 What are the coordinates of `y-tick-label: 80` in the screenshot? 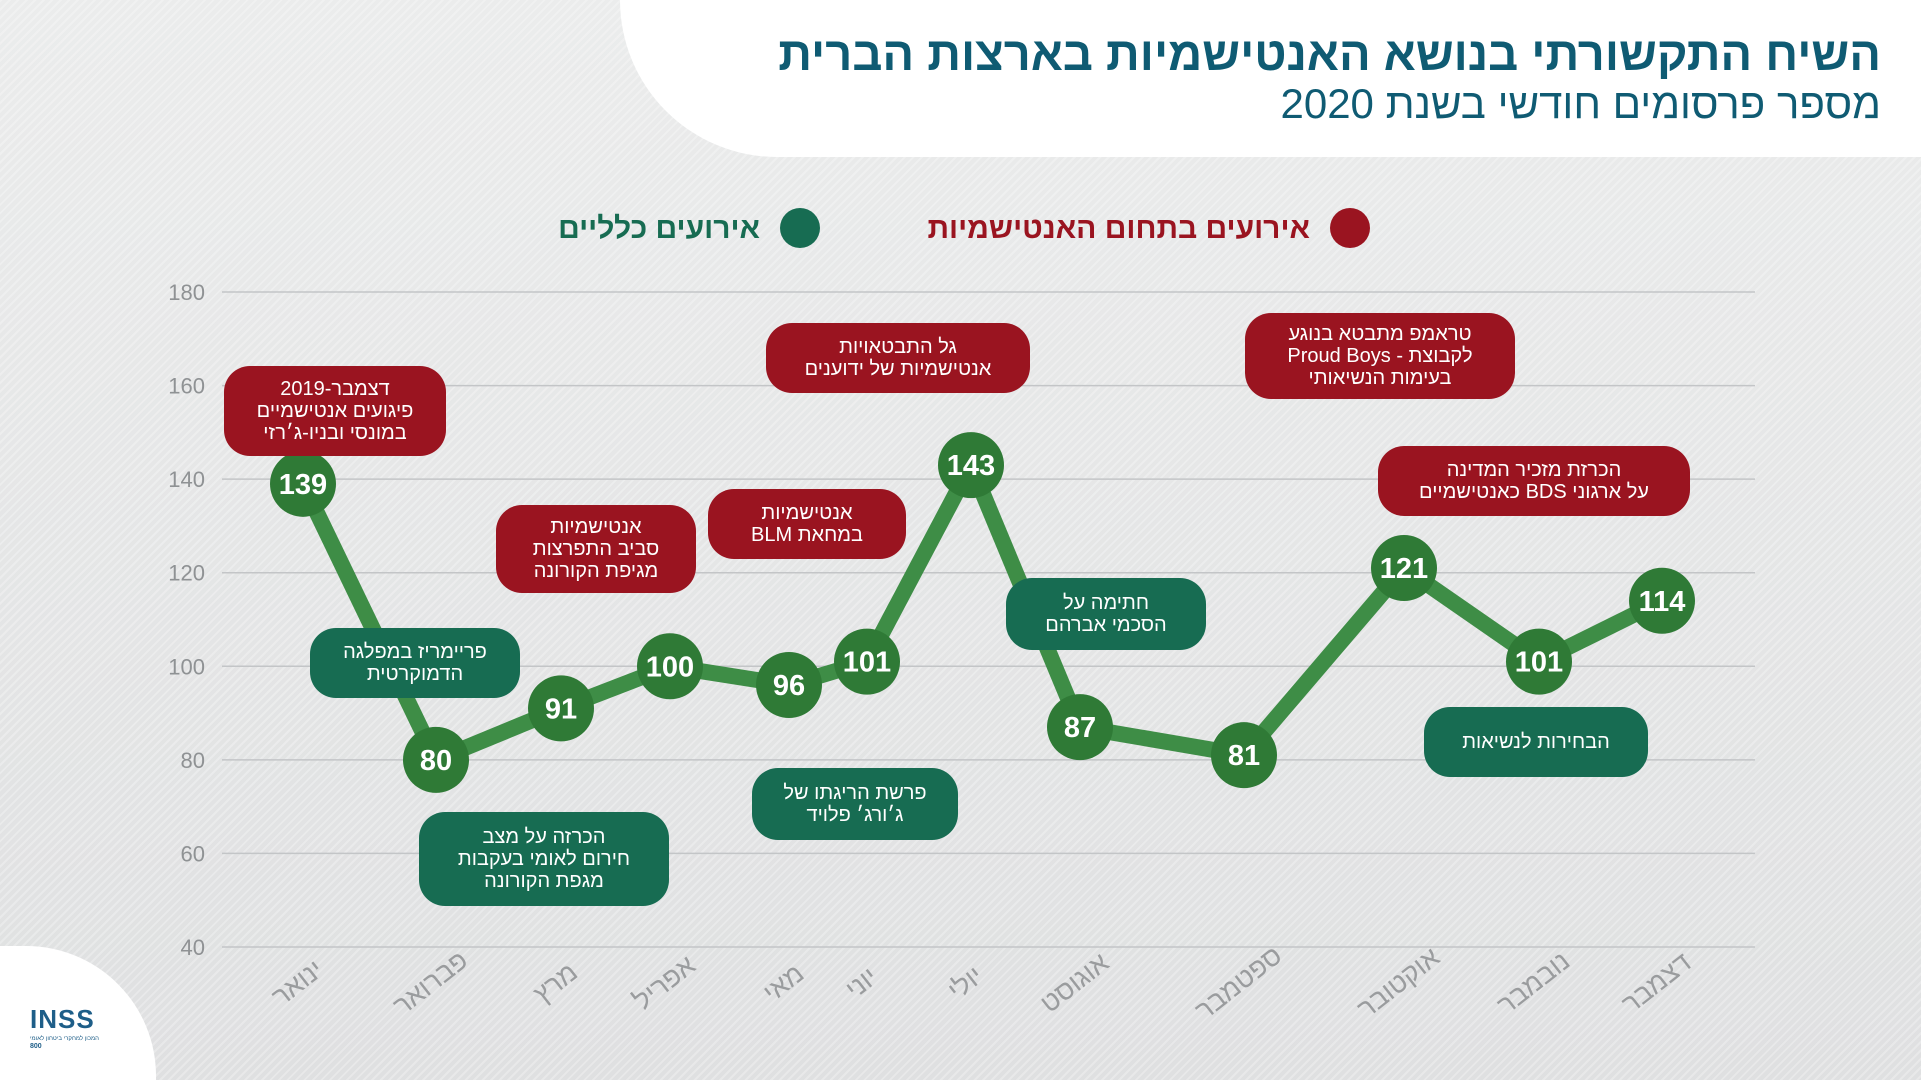 It's located at (193, 760).